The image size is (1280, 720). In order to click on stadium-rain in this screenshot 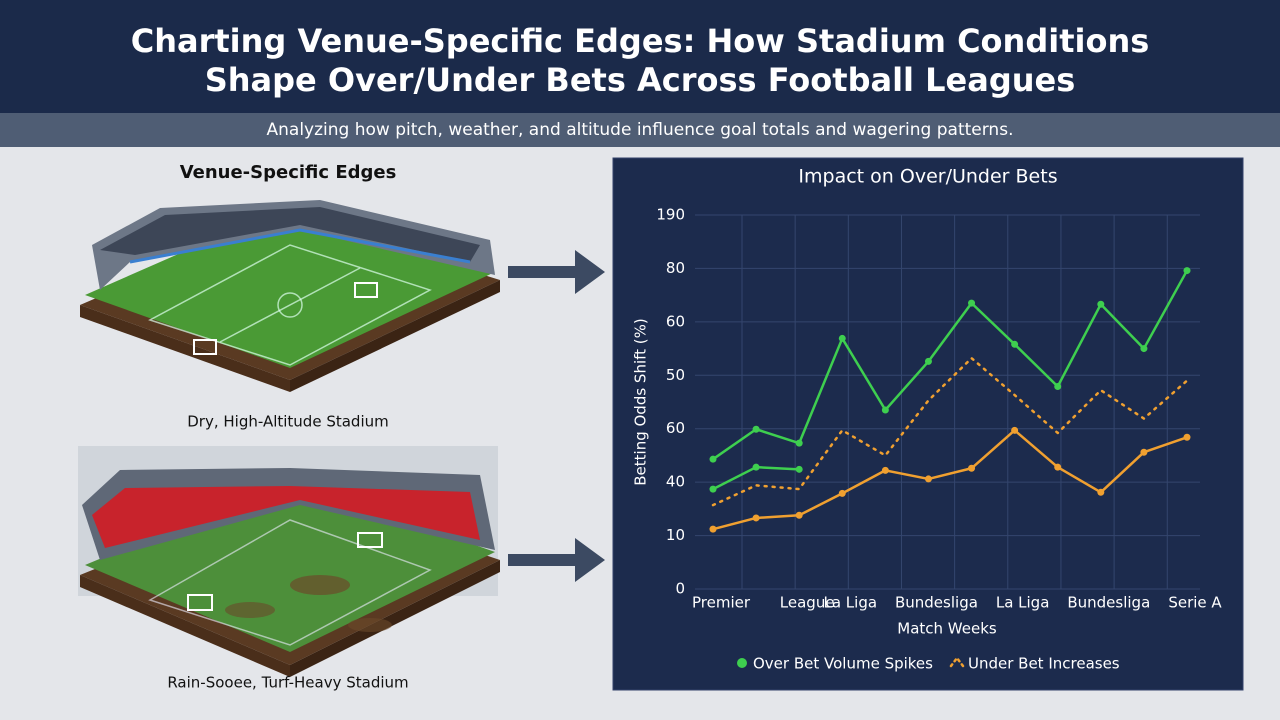, I will do `click(289, 561)`.